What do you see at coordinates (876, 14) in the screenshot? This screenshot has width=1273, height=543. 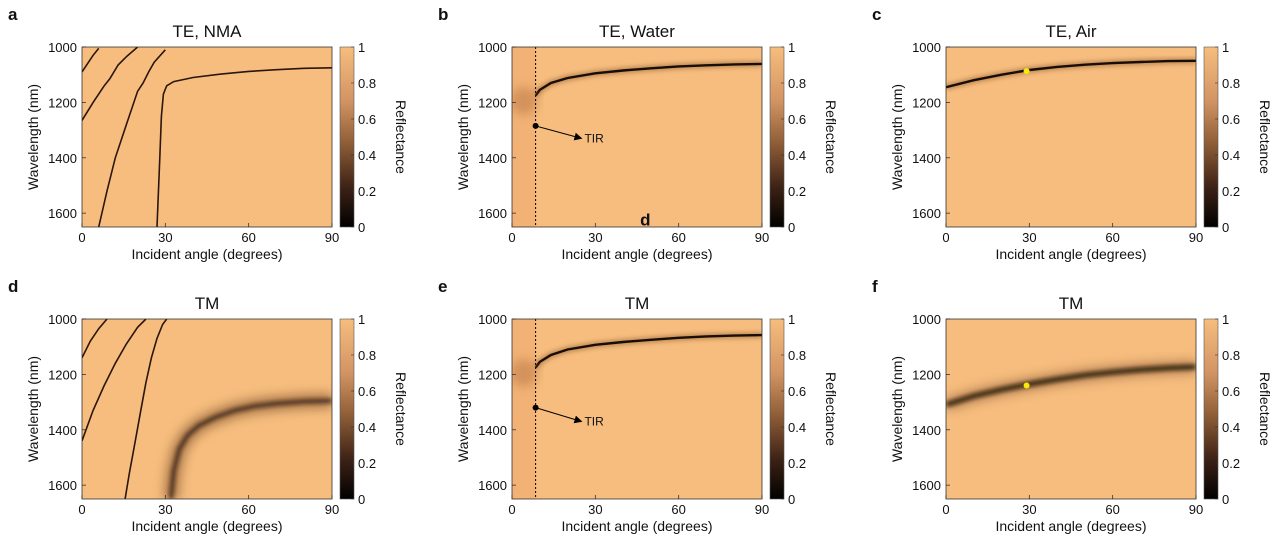 I see `panel-letter: c` at bounding box center [876, 14].